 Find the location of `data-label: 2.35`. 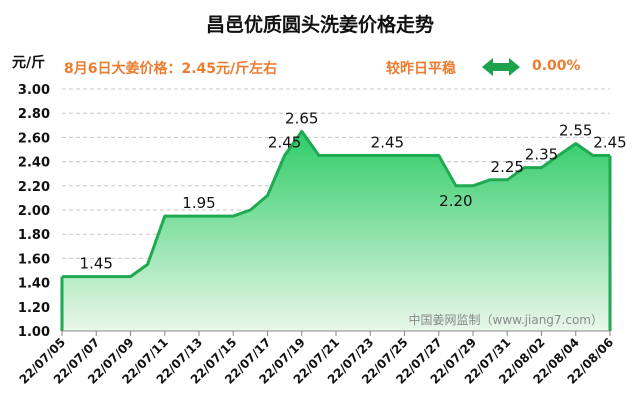

data-label: 2.35 is located at coordinates (541, 155).